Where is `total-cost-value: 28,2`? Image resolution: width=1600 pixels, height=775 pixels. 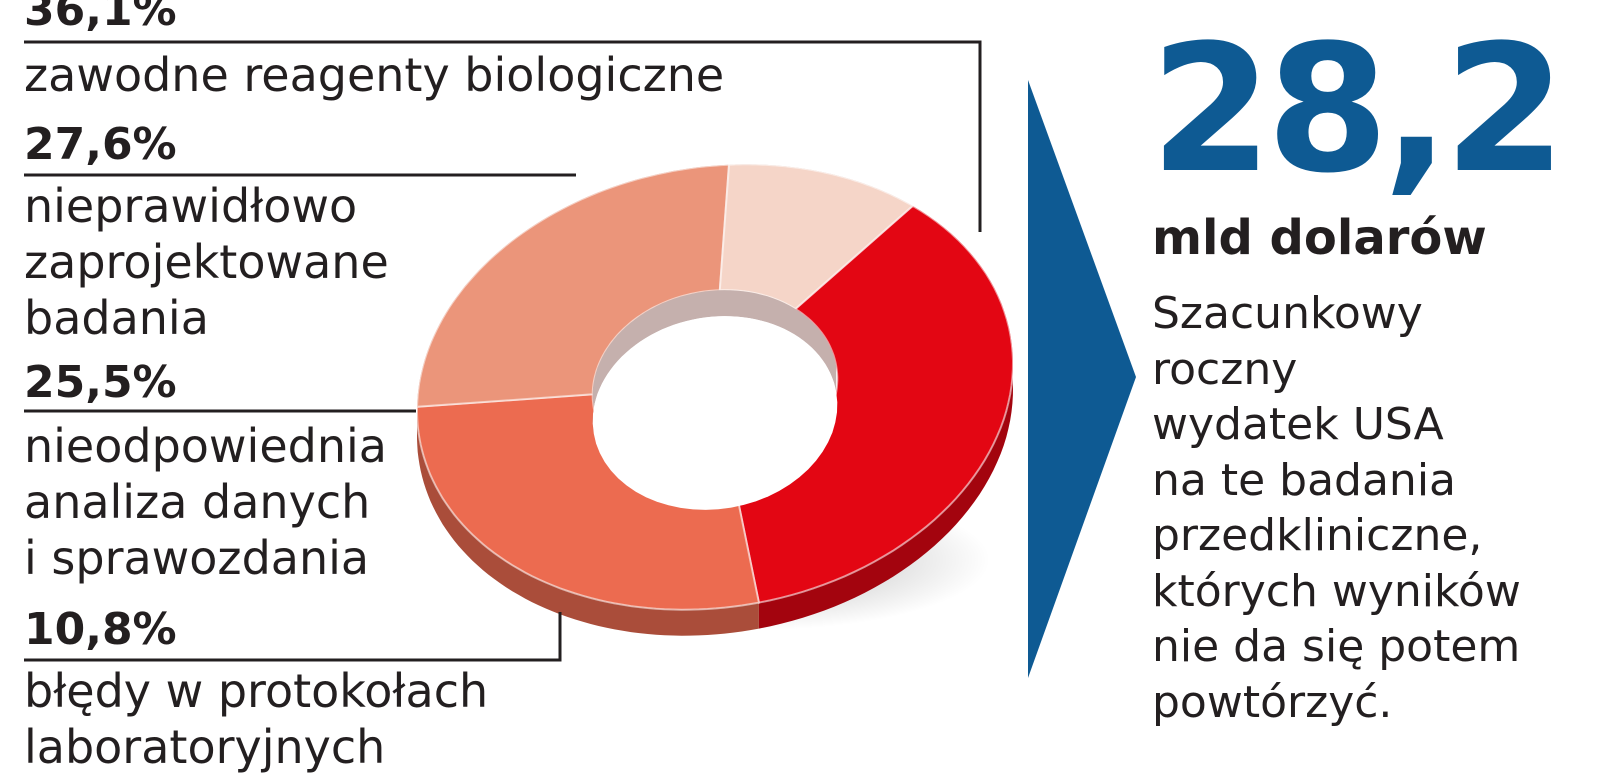
total-cost-value: 28,2 is located at coordinates (1358, 109).